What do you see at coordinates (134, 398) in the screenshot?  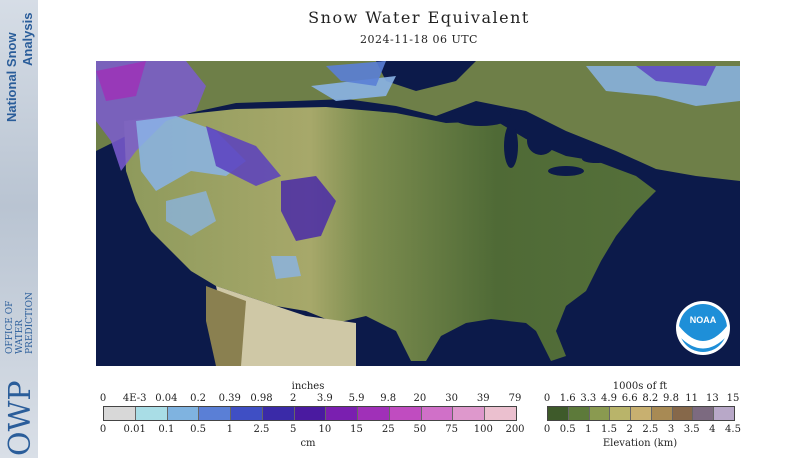 I see `swe_legend-tick-label: 4E-3` at bounding box center [134, 398].